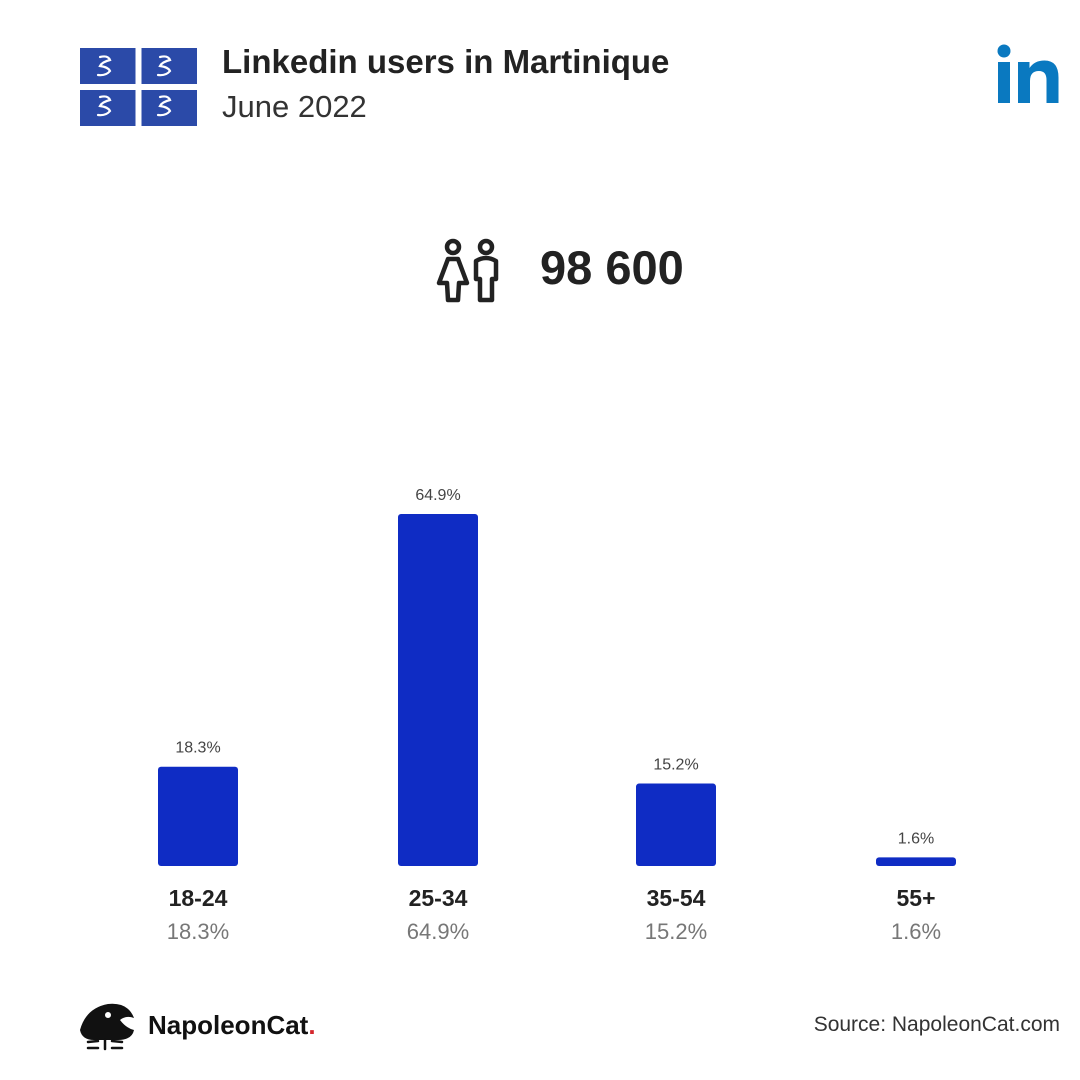 Image resolution: width=1080 pixels, height=1080 pixels. I want to click on category-percent-label: 18.3%, so click(198, 931).